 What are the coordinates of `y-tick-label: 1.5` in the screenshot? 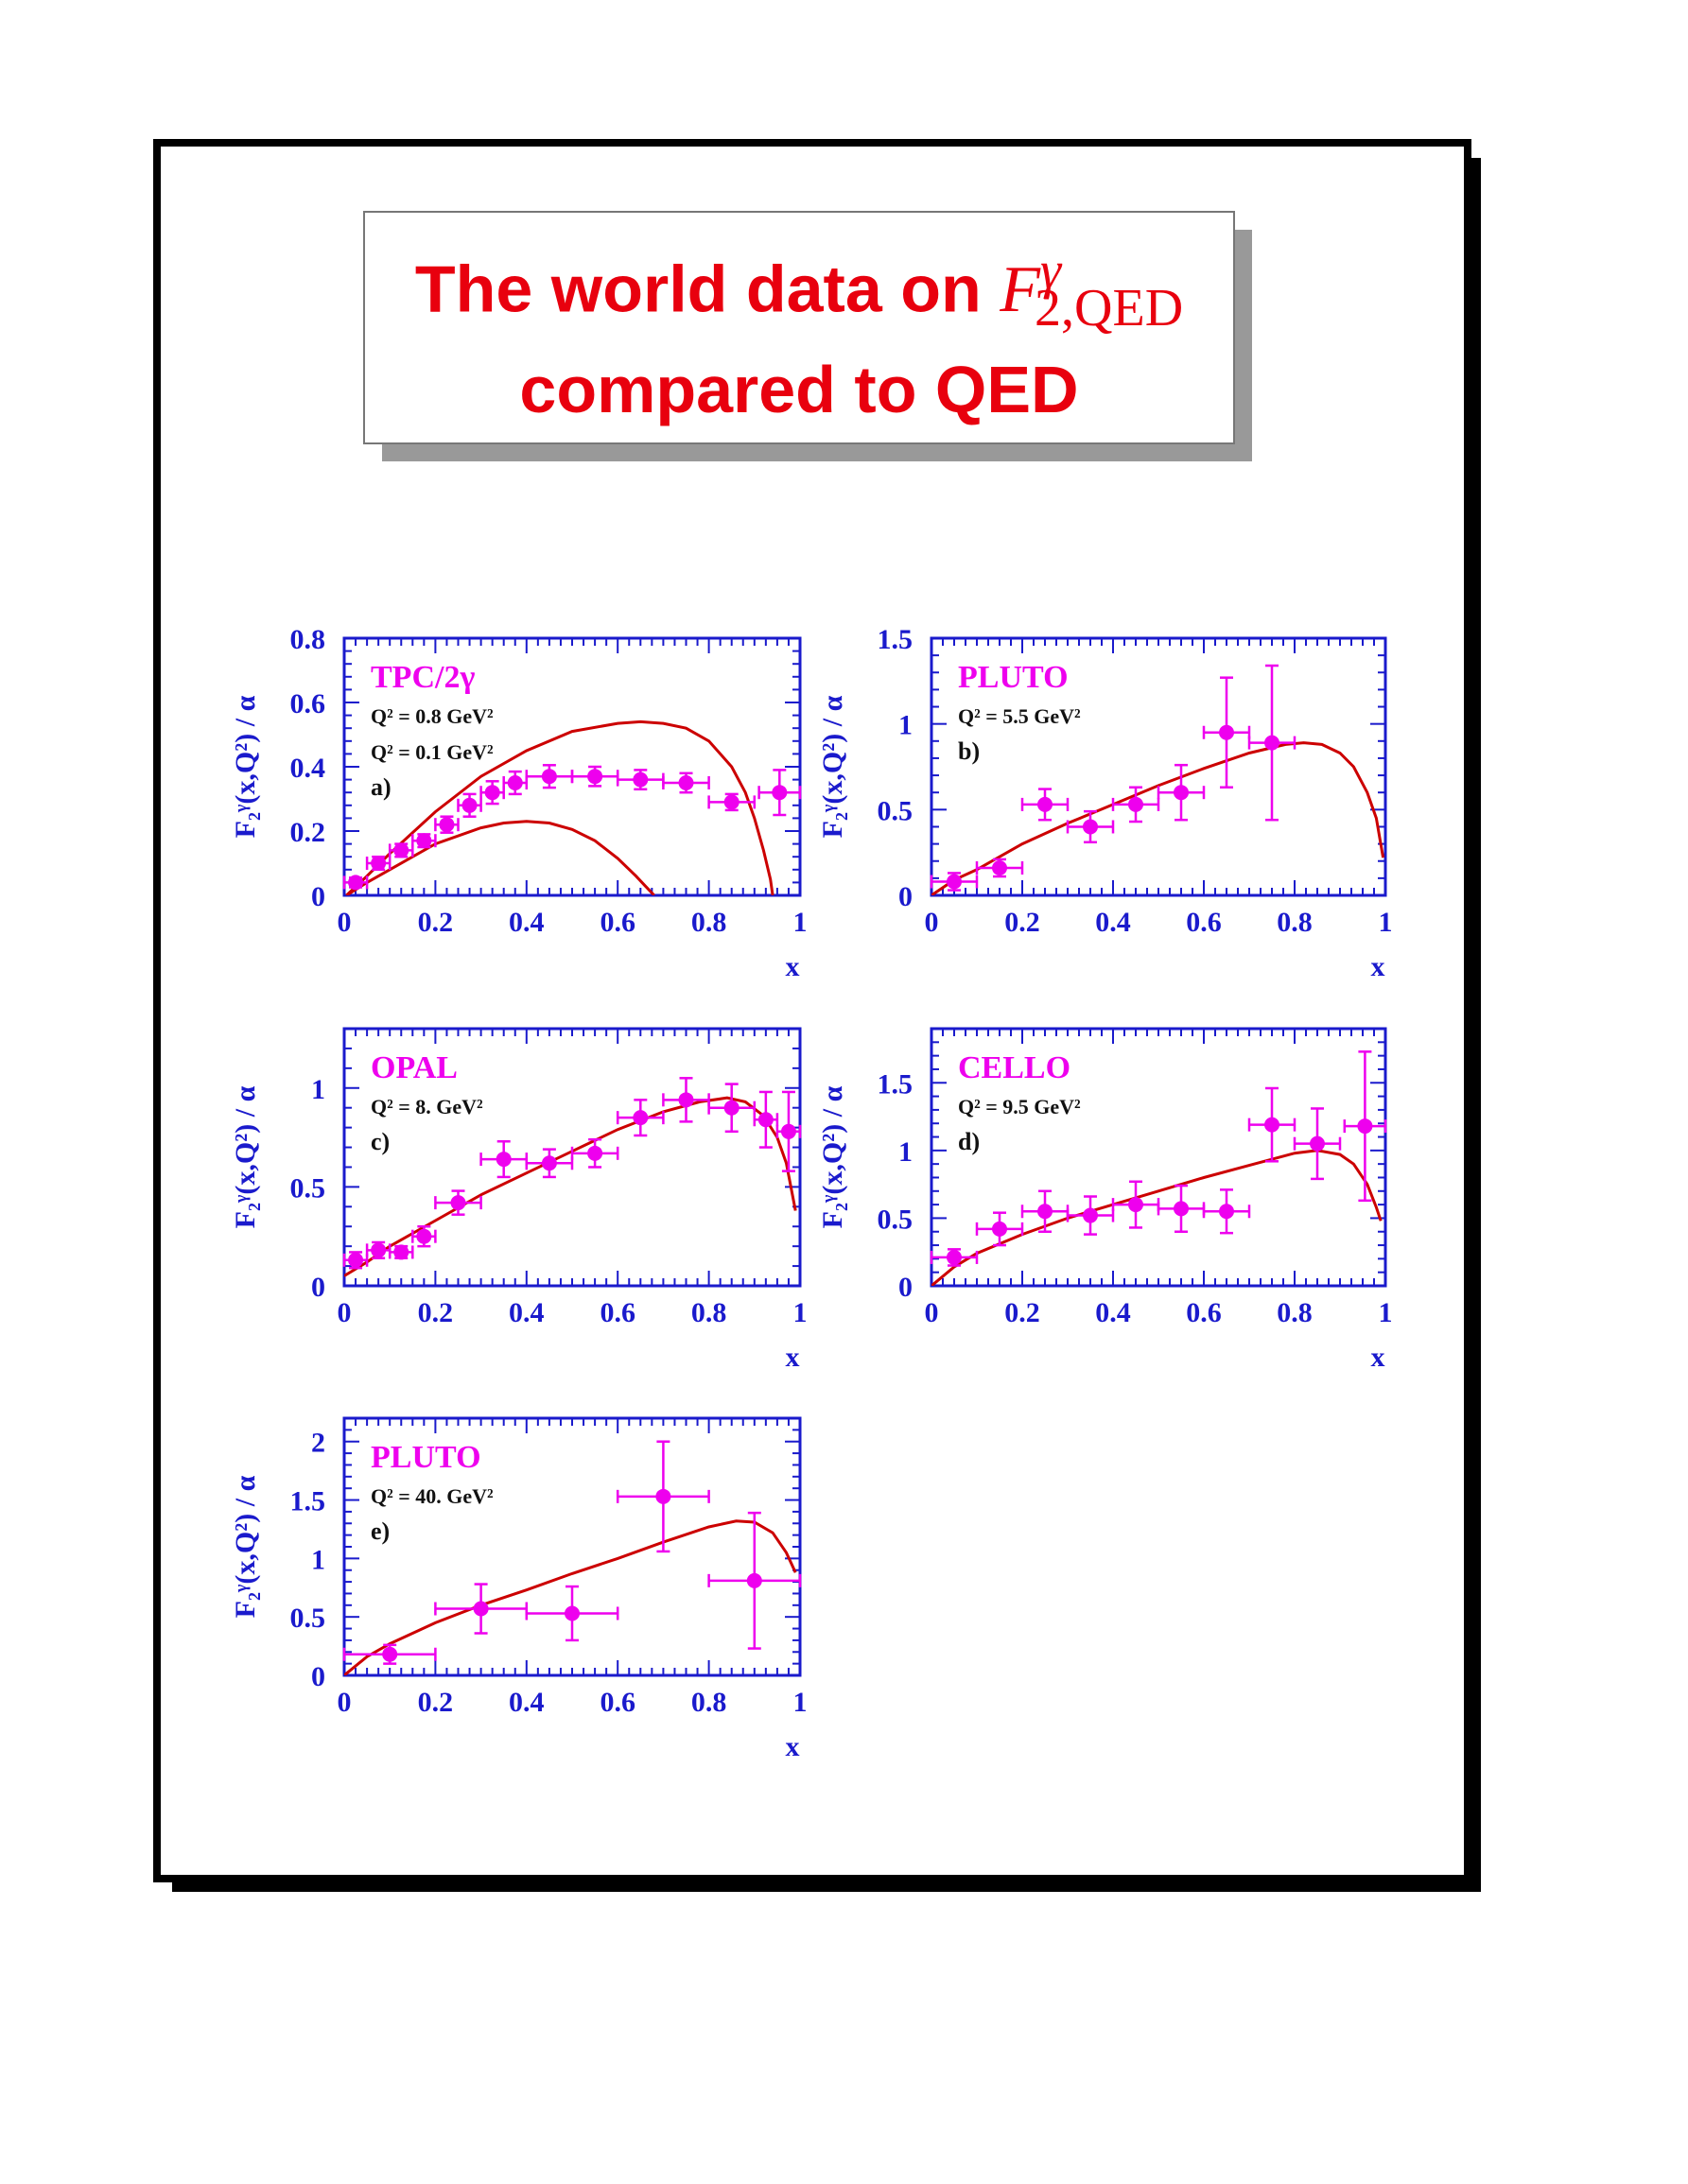 It's located at (896, 639).